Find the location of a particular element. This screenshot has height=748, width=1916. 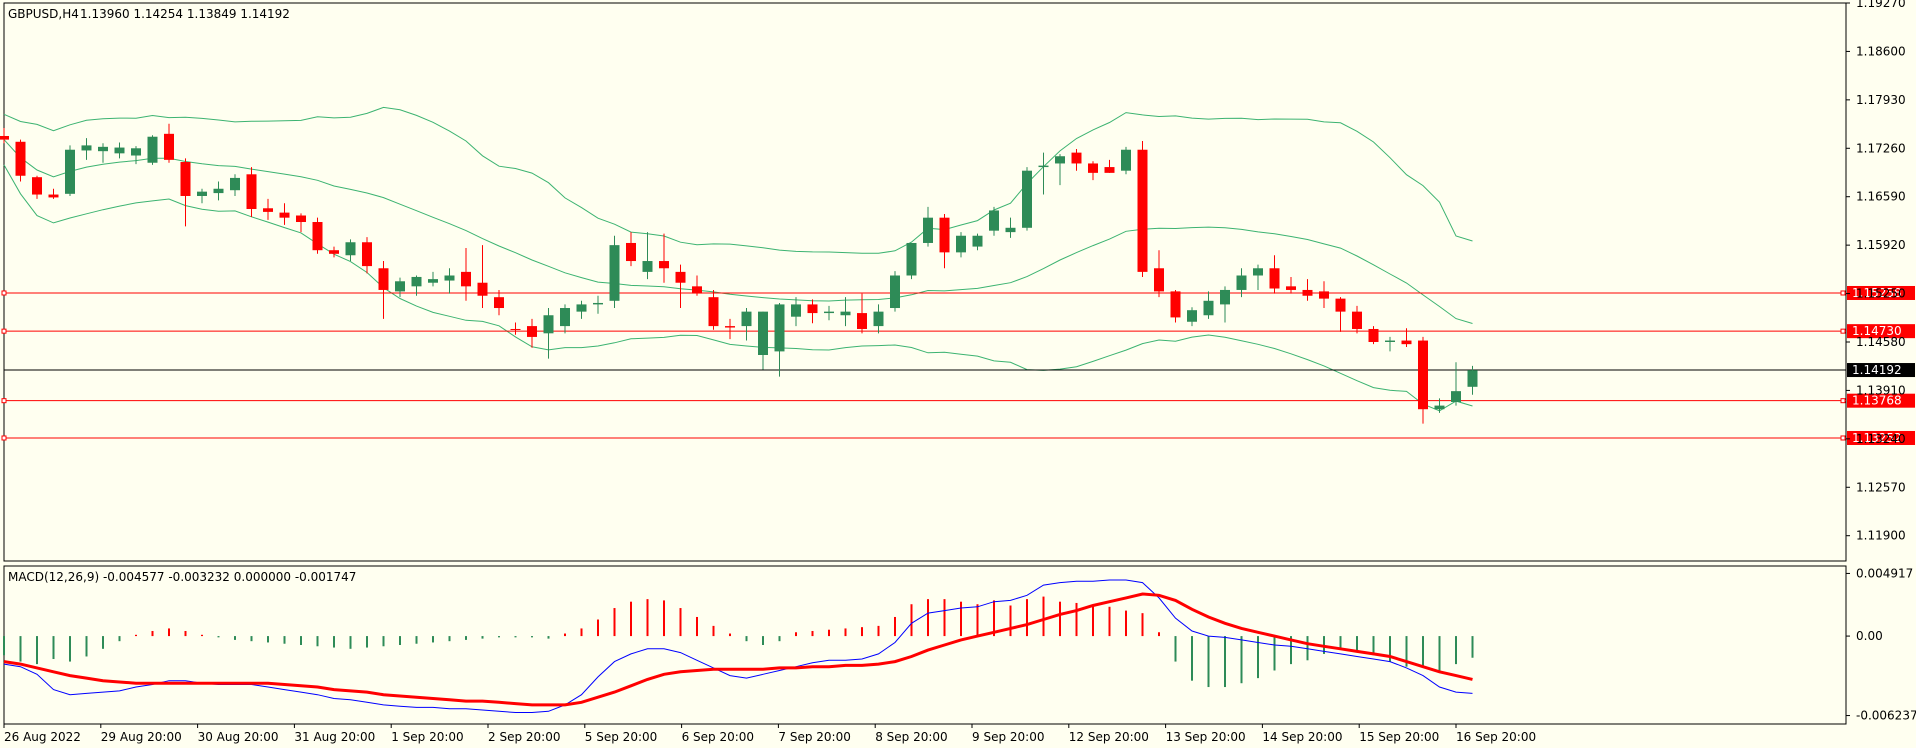

time-tick-label: 7 Sep 20:00 is located at coordinates (814, 737).